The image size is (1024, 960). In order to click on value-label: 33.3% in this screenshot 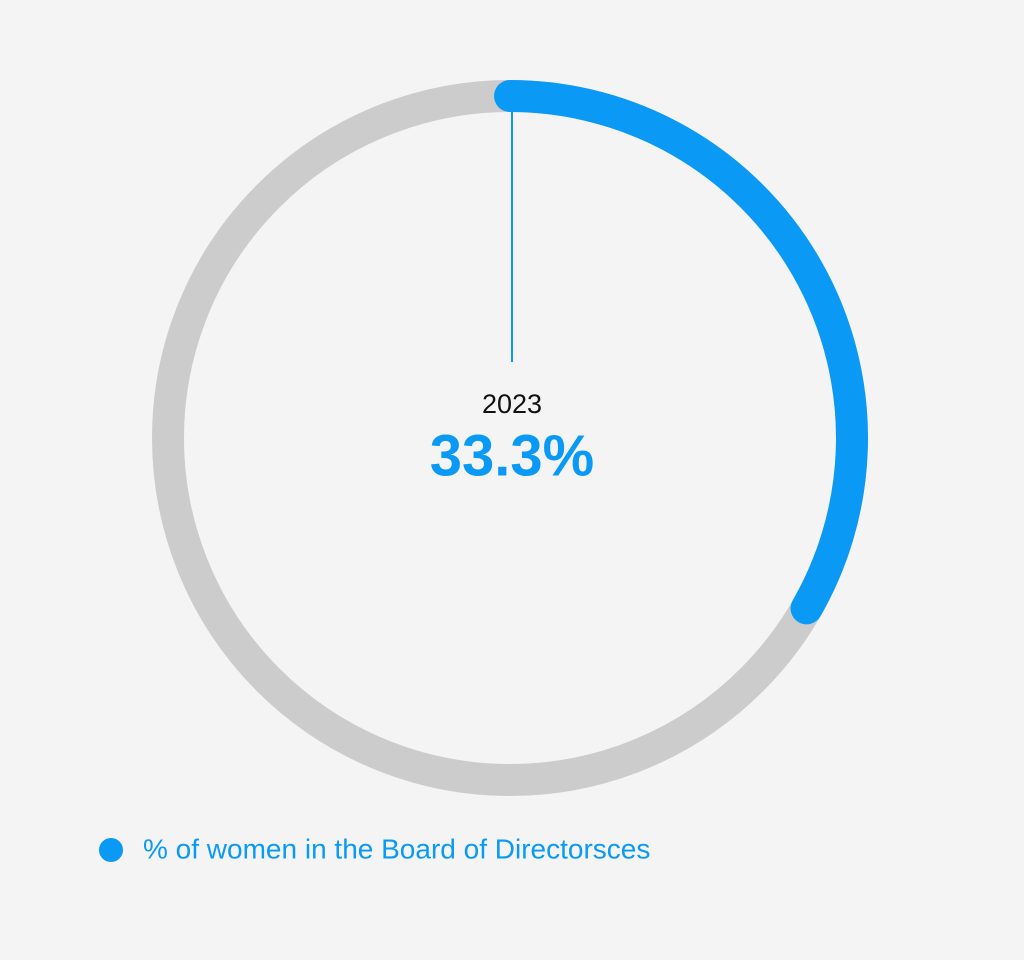, I will do `click(512, 455)`.